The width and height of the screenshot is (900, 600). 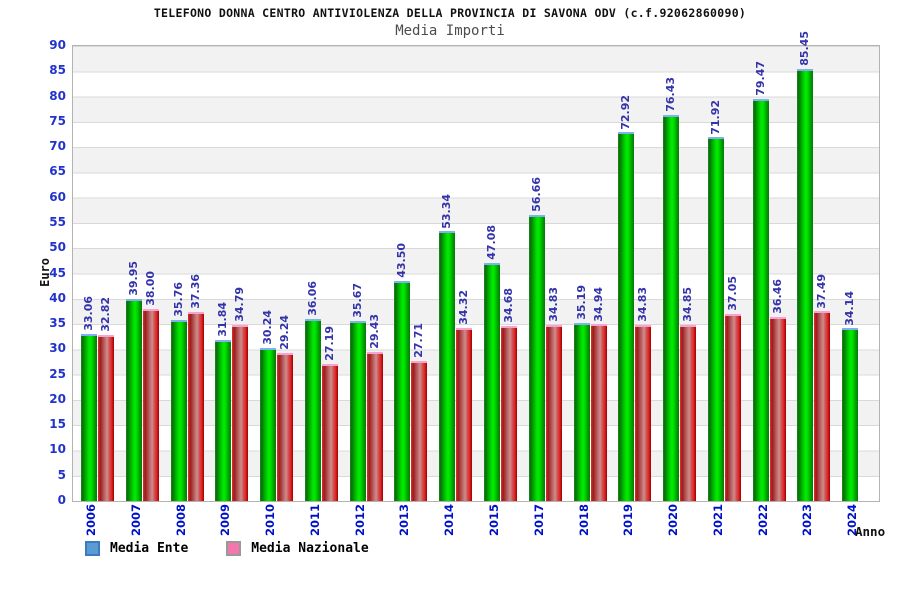 What do you see at coordinates (509, 413) in the screenshot?
I see `bar-media-nazionale-2015` at bounding box center [509, 413].